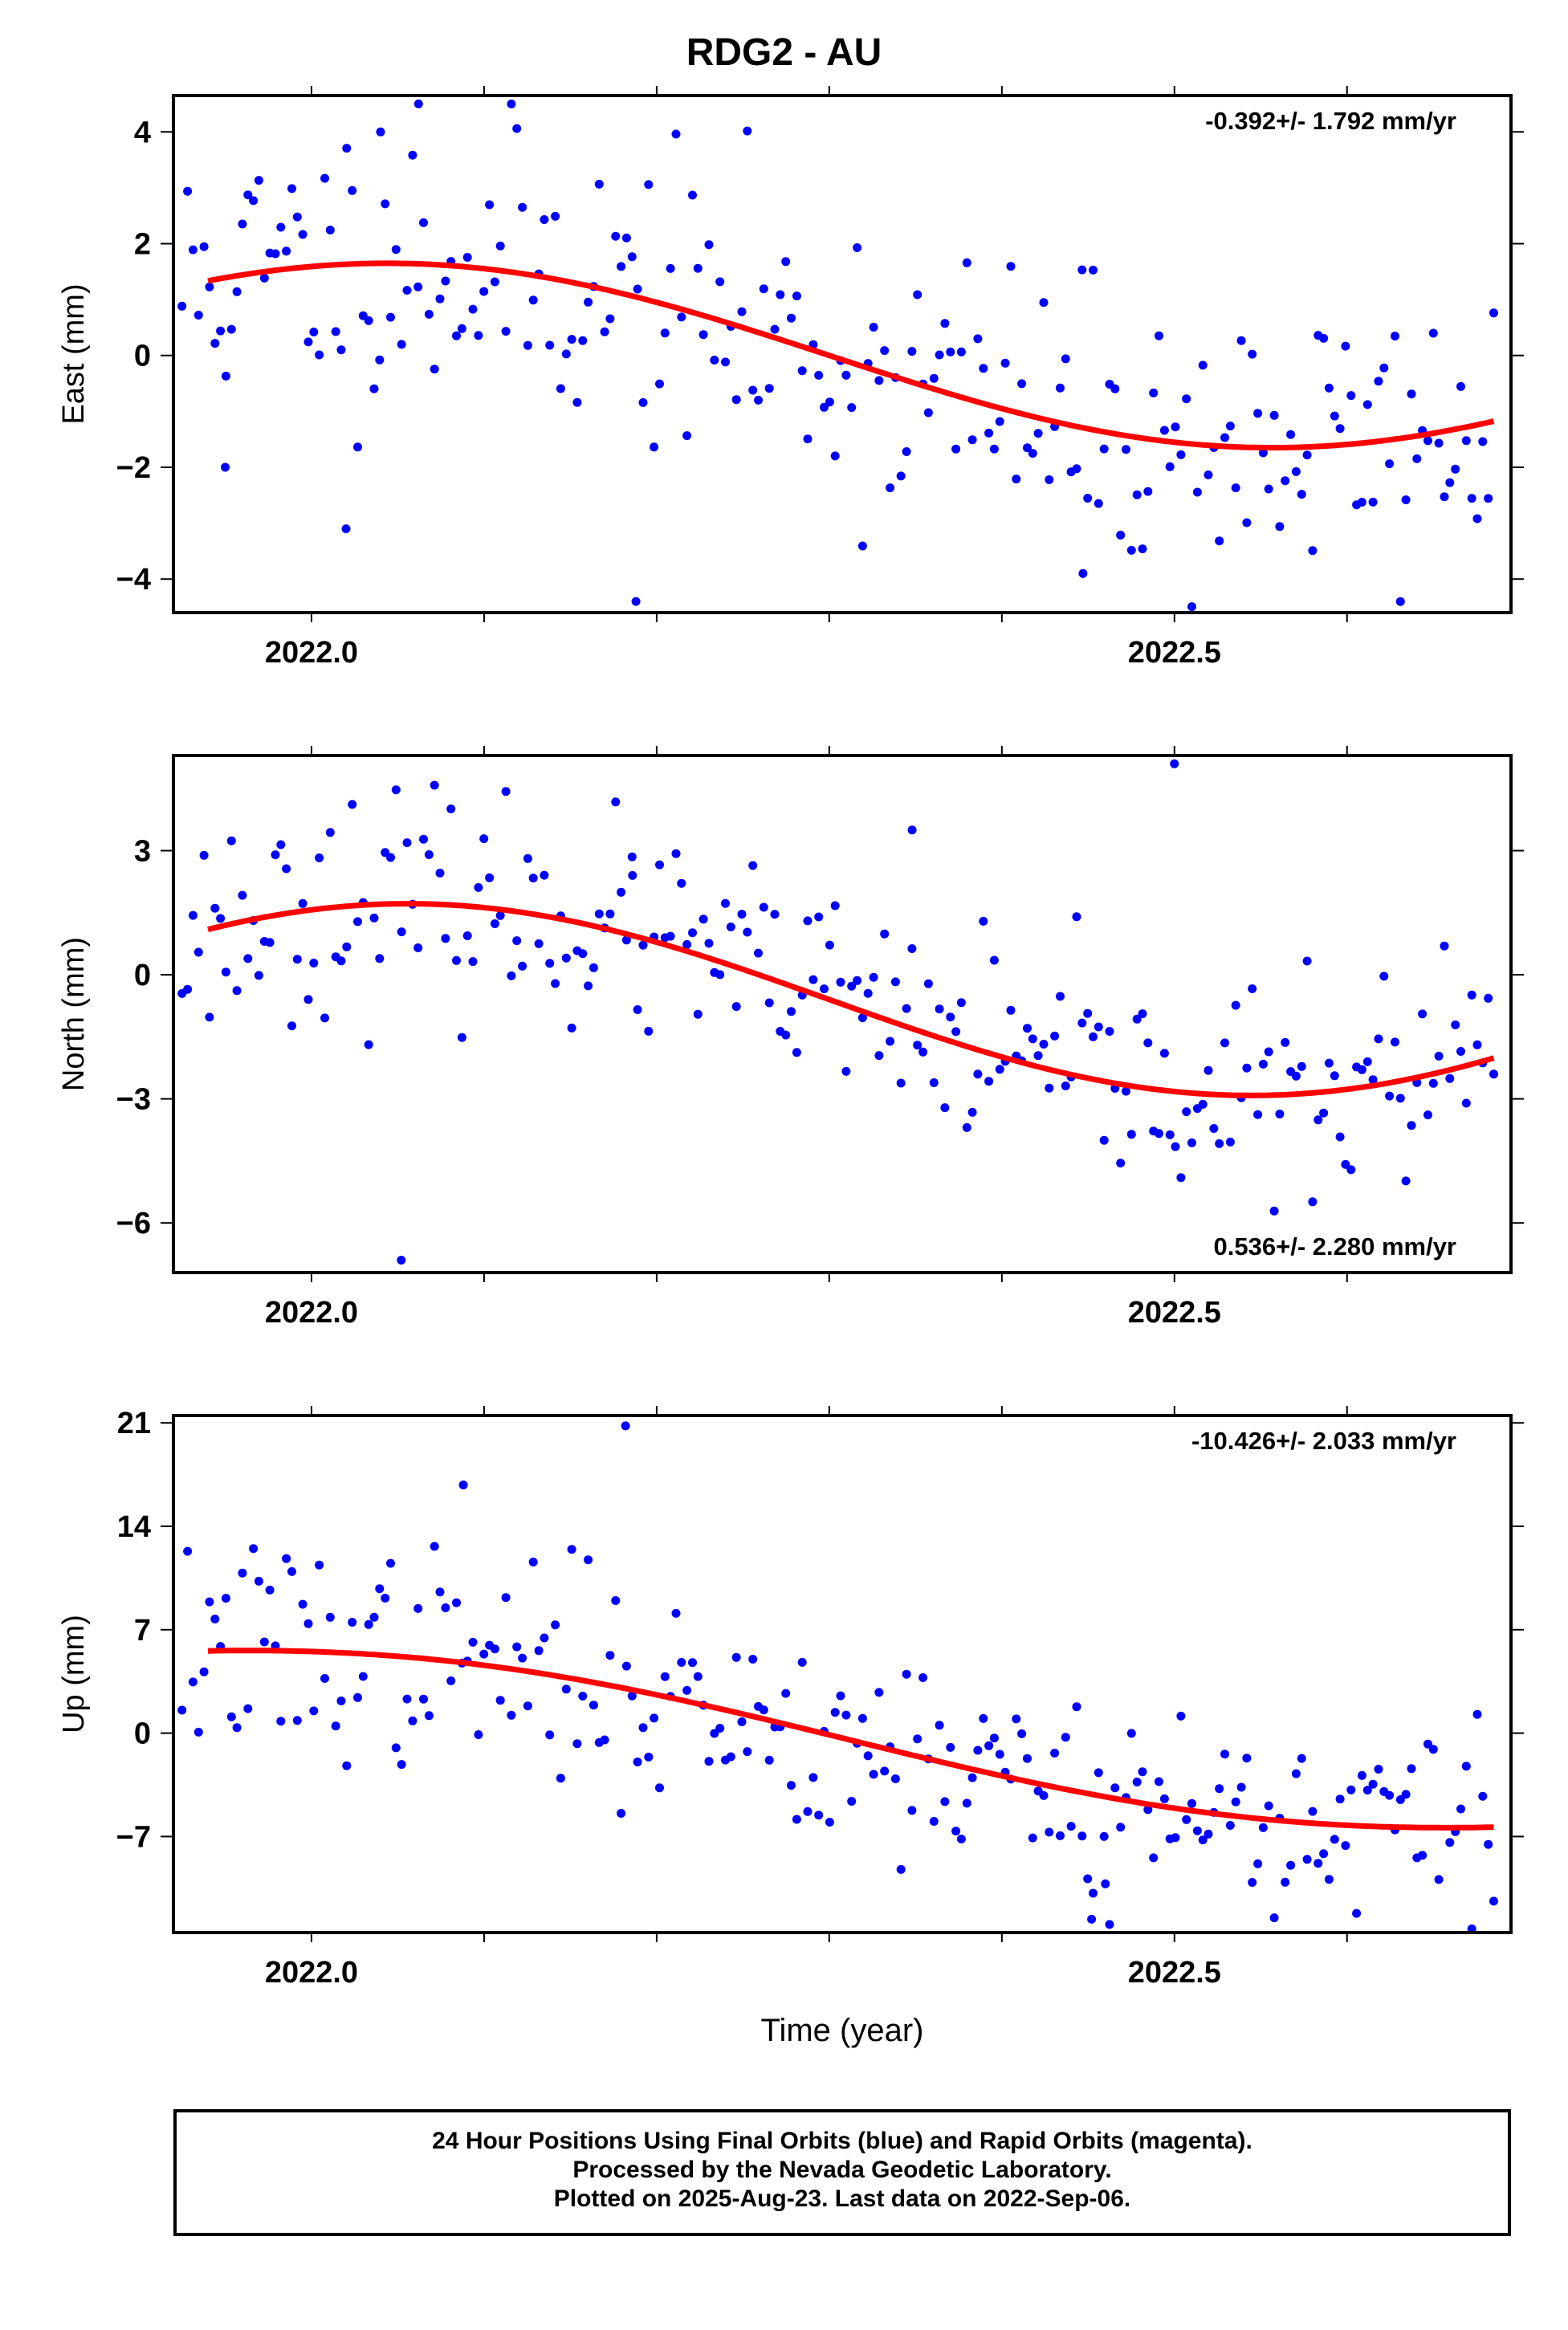 This screenshot has width=1568, height=2330. Describe the element at coordinates (142, 132) in the screenshot. I see `y-tick-label: 4` at that location.